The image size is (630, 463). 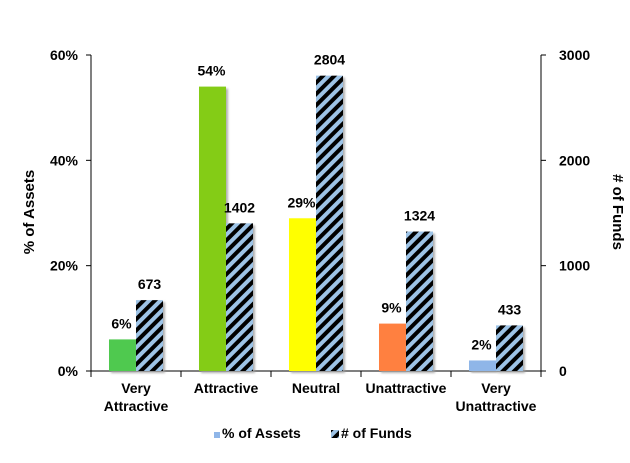 I want to click on y-left-tick-label: 20%, so click(x=64, y=266).